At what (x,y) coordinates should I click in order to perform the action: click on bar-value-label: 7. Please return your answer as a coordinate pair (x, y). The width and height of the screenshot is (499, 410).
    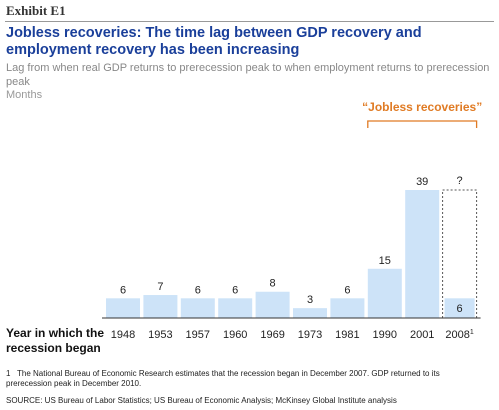
    Looking at the image, I should click on (160, 287).